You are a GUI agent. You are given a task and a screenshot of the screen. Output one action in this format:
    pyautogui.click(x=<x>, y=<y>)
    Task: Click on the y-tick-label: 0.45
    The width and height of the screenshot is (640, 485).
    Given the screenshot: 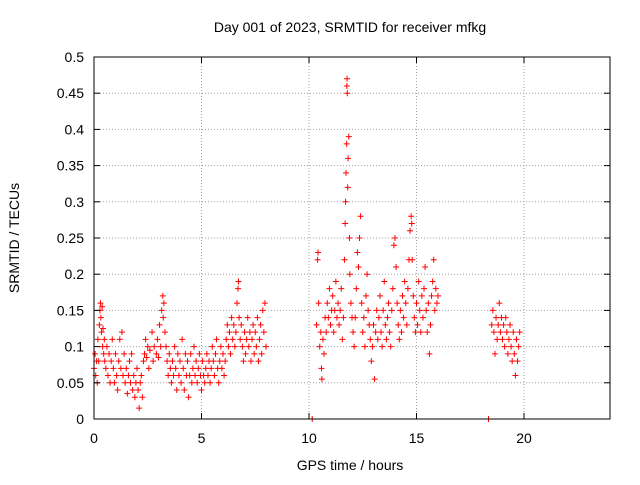 What is the action you would take?
    pyautogui.click(x=70, y=93)
    